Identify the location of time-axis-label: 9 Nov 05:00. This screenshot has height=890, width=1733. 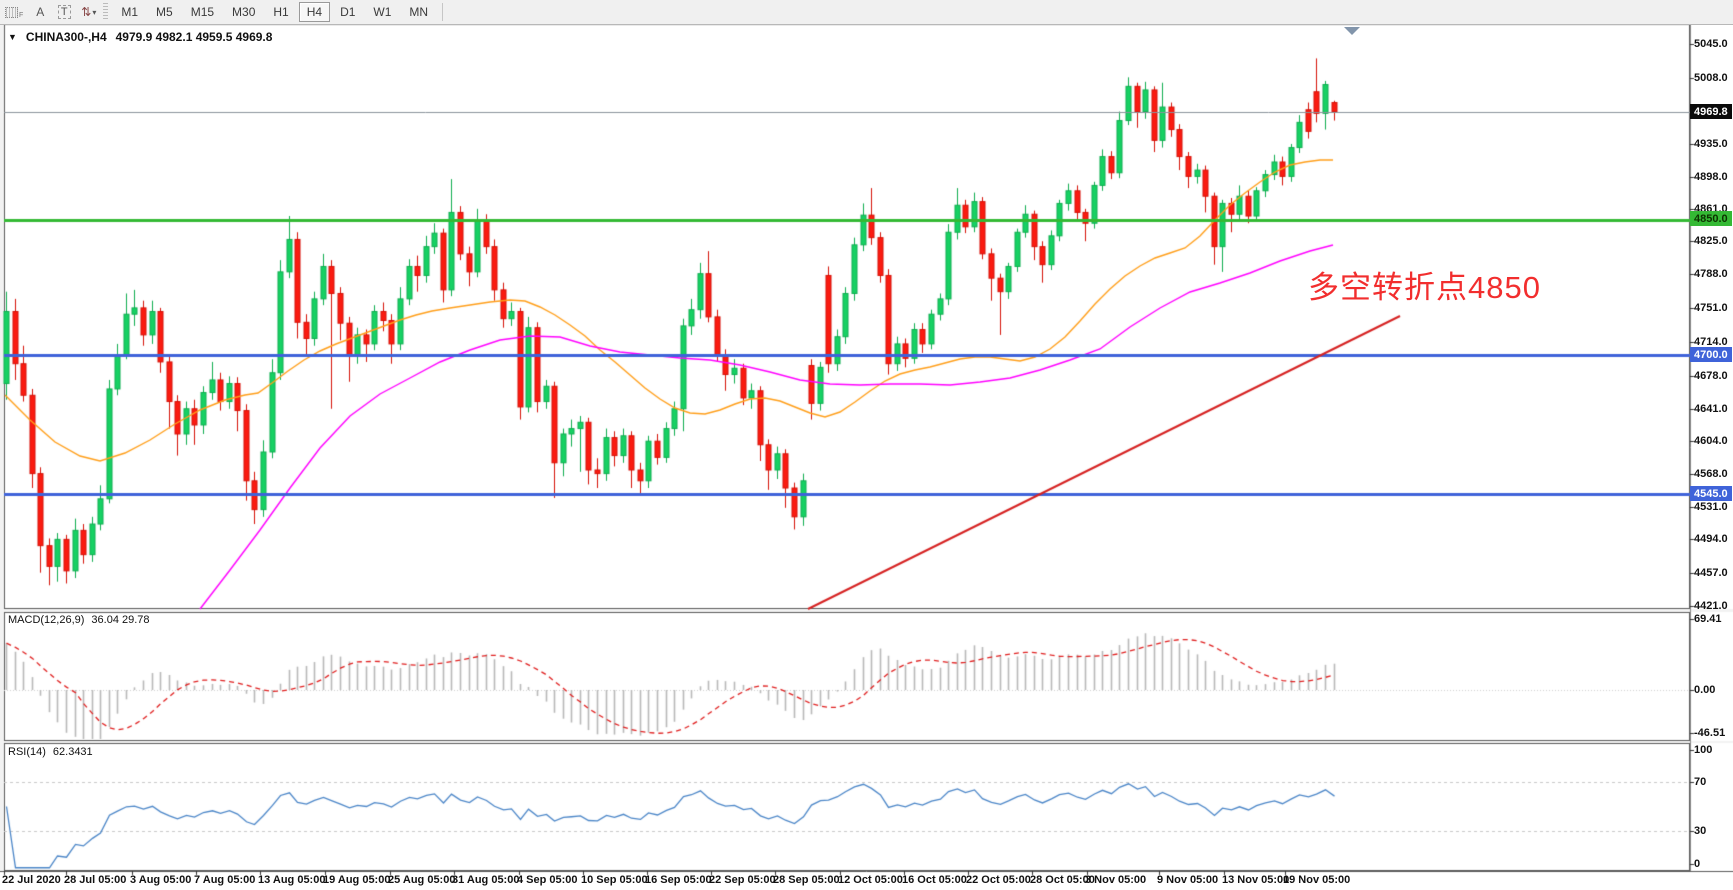
(1188, 880).